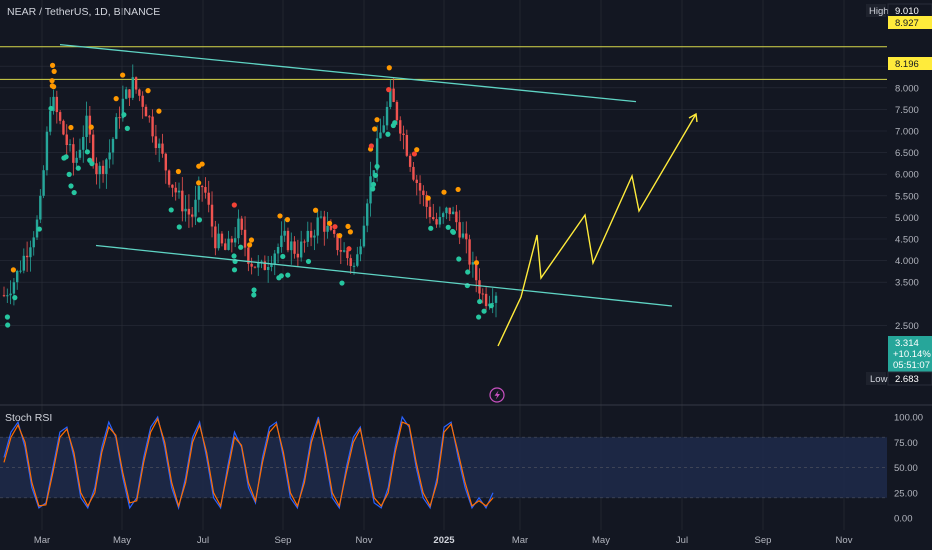  I want to click on high-value: 9.010, so click(907, 11).